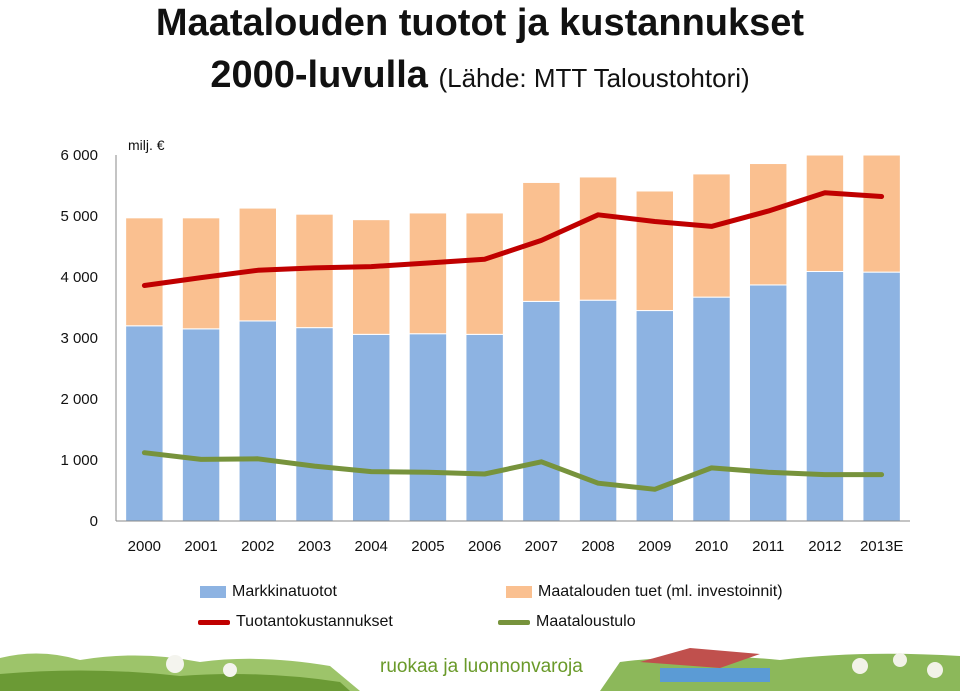 This screenshot has height=691, width=960. I want to click on legend-item-markkinatuotot: Markkinatuotot, so click(268, 592).